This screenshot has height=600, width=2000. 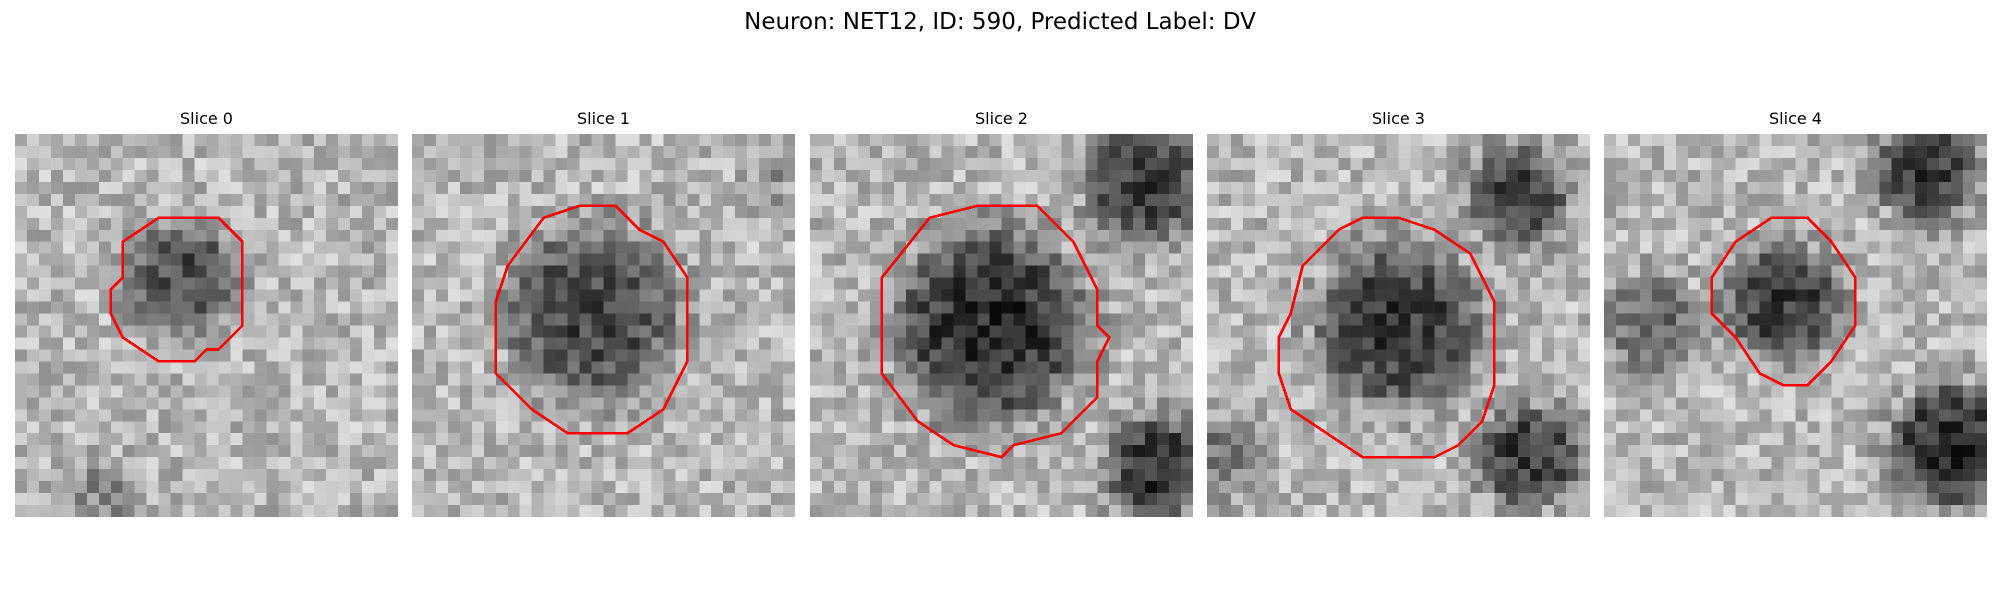 I want to click on slice-panel-0: Slice 0, so click(x=206, y=317).